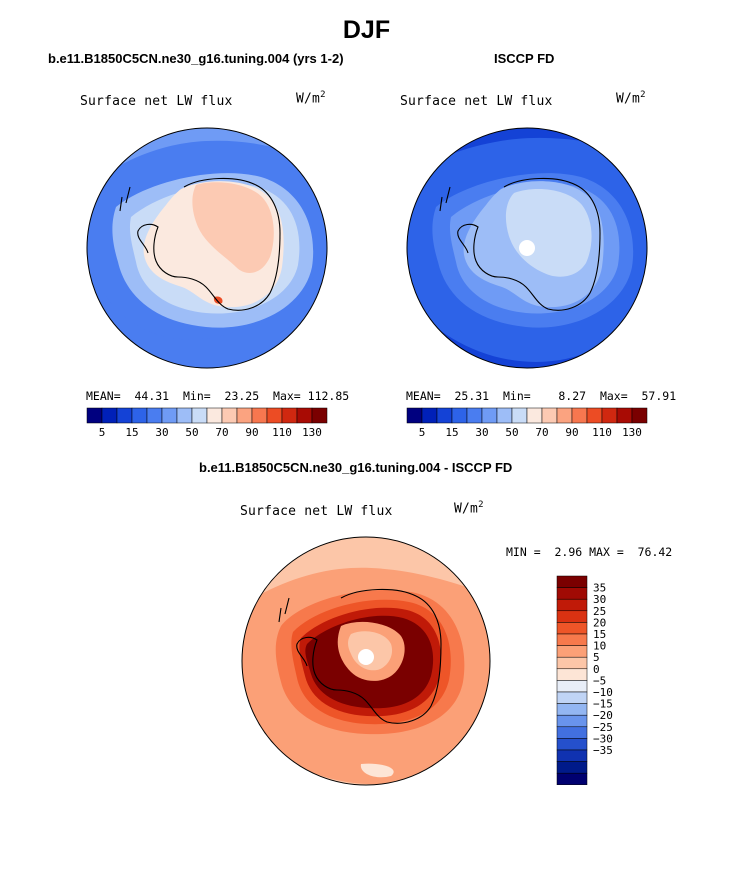 The height and width of the screenshot is (882, 733). Describe the element at coordinates (599, 646) in the screenshot. I see `colorbar-difference-tick-label: 10` at that location.